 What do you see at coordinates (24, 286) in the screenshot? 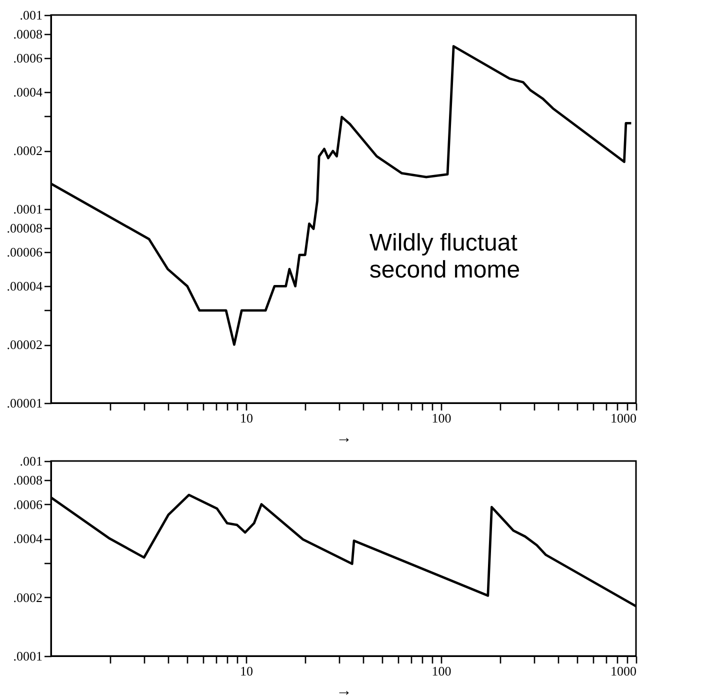
I see `y-tick-label: .00004` at bounding box center [24, 286].